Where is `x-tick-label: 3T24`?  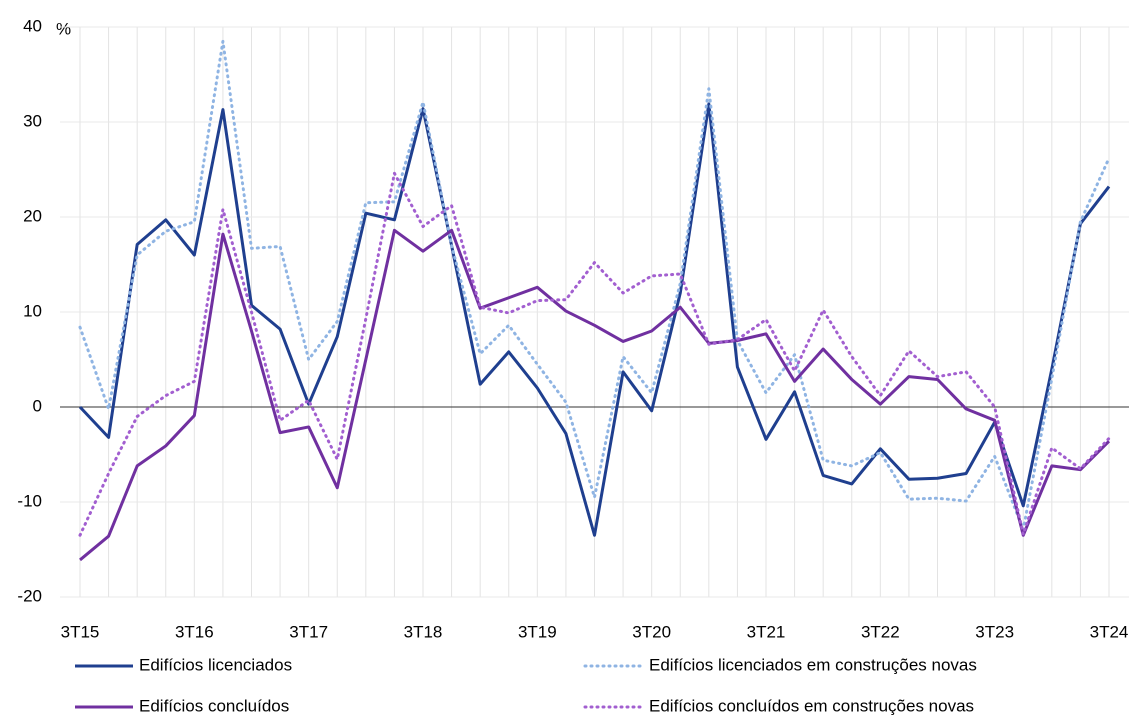
x-tick-label: 3T24 is located at coordinates (1109, 631).